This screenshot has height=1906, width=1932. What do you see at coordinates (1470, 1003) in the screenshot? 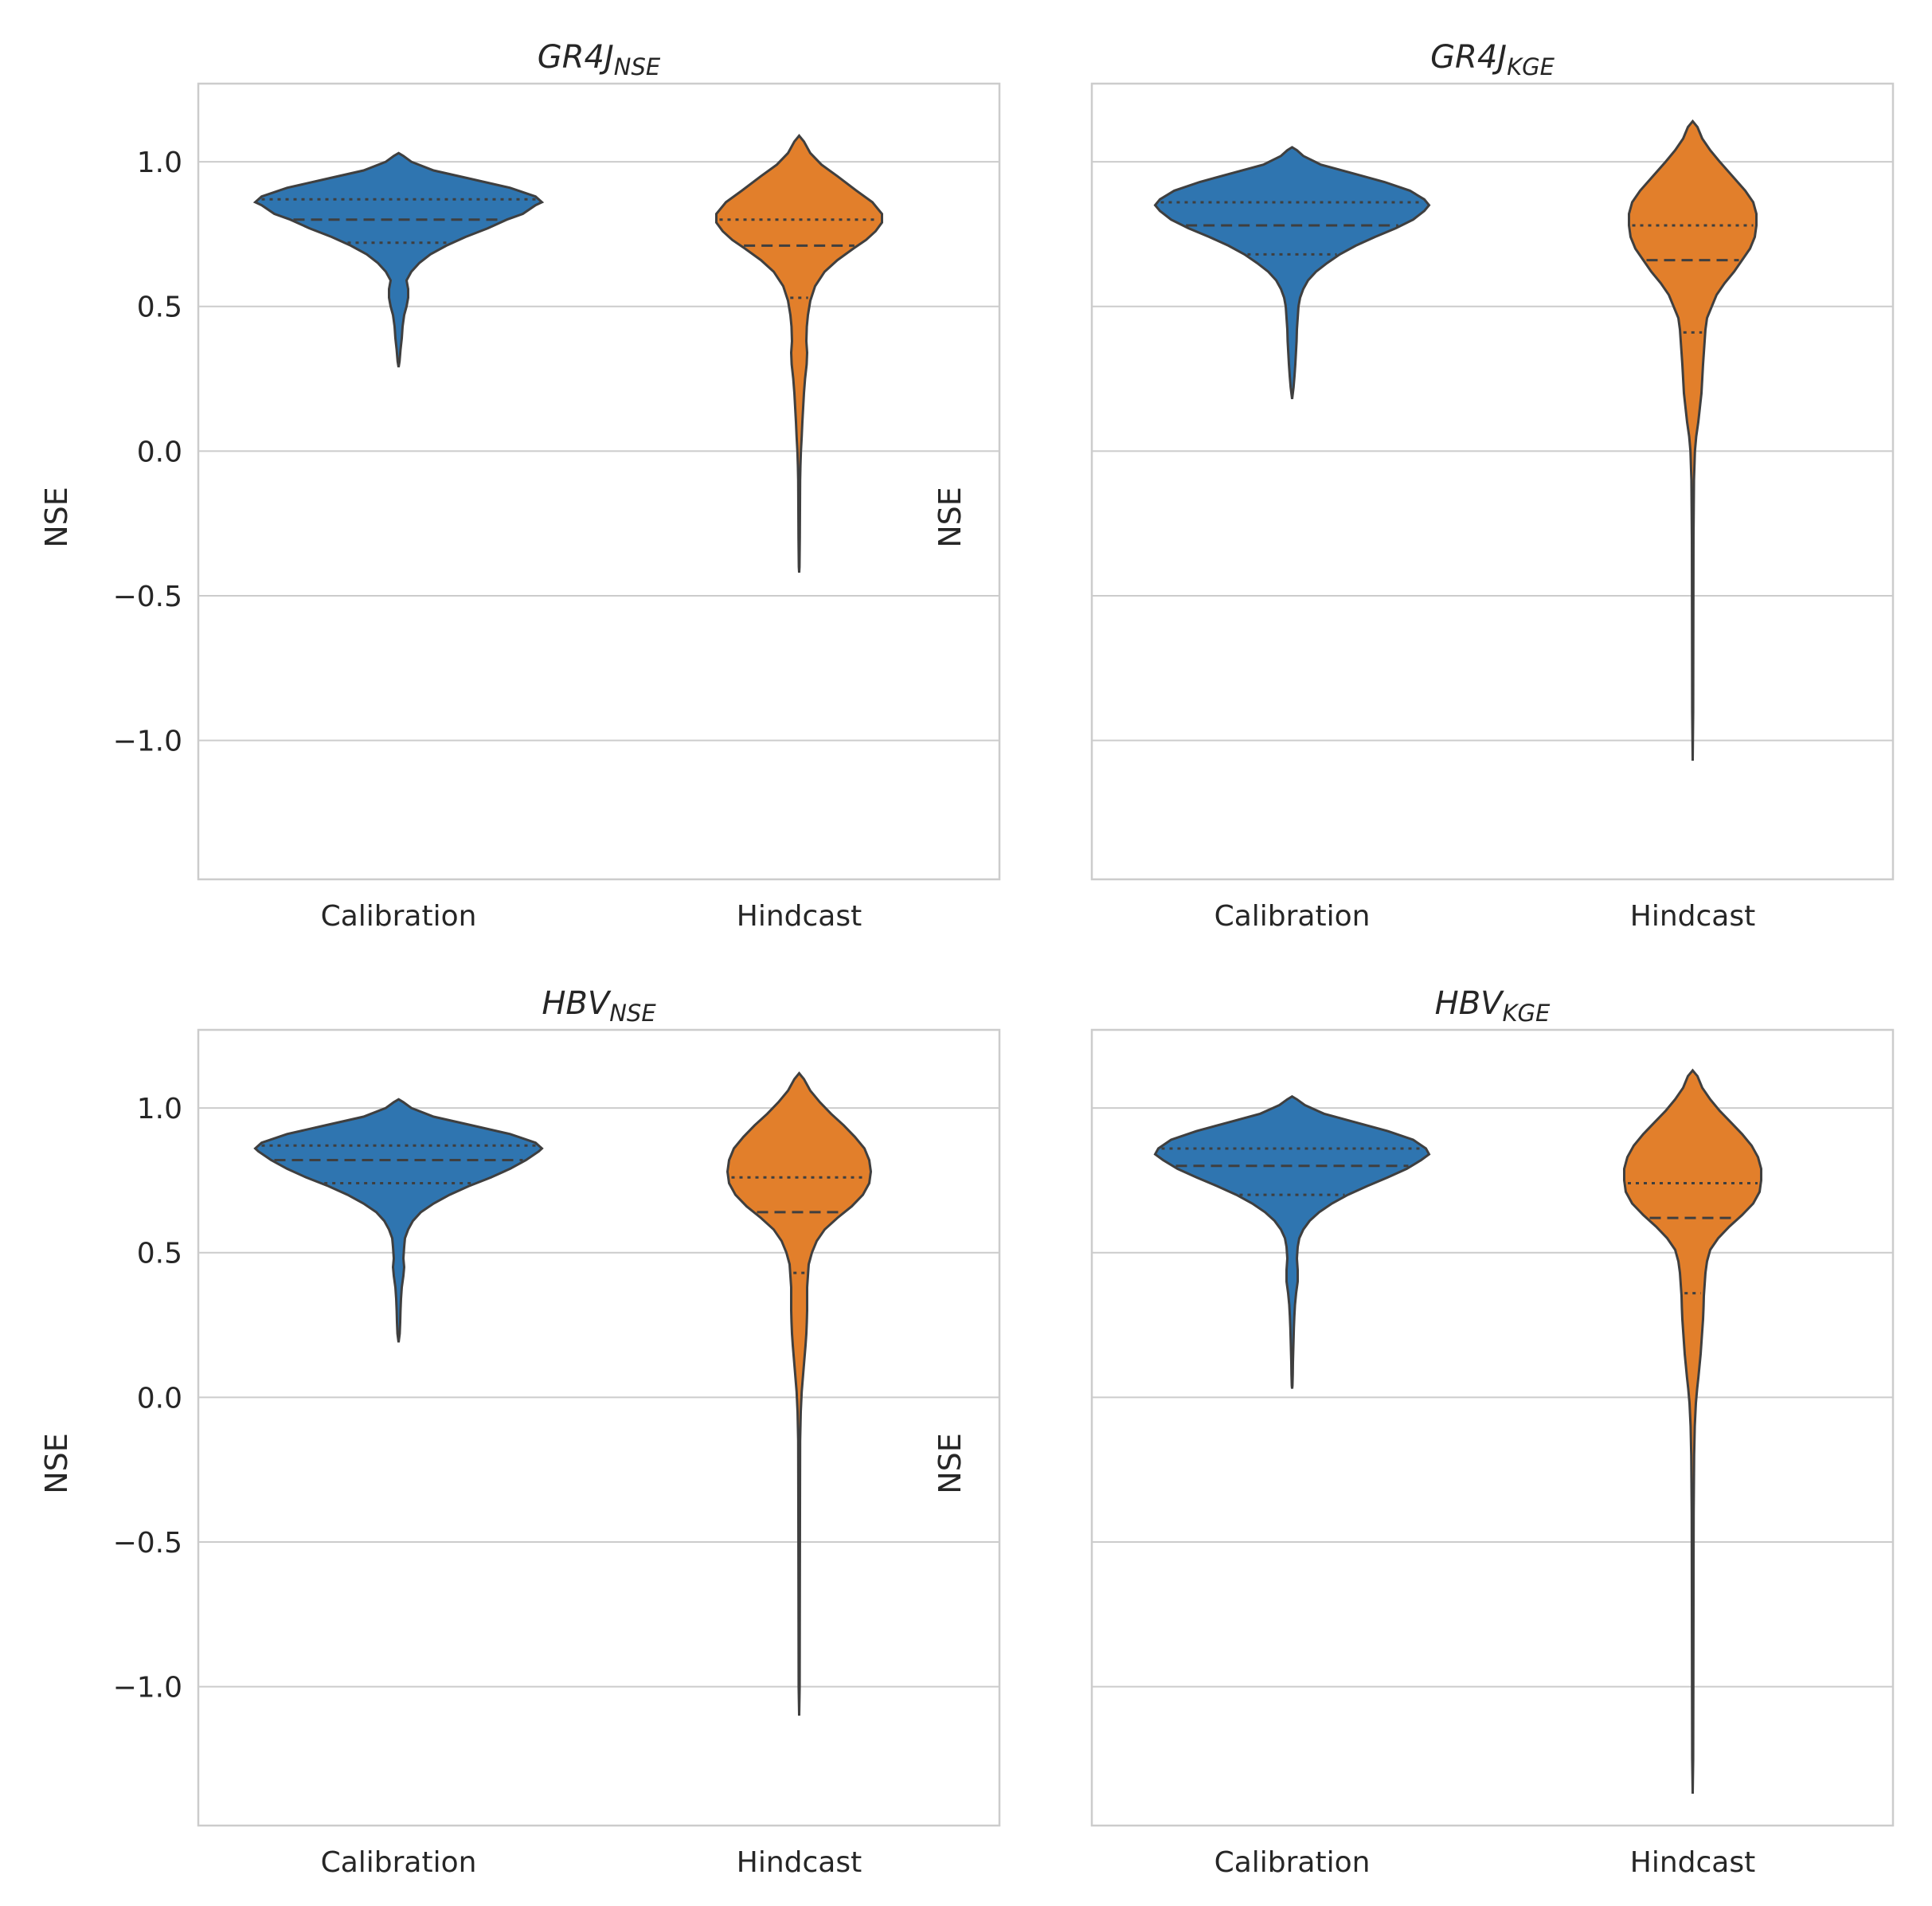
I see `chart-3-title-main: HBV` at bounding box center [1470, 1003].